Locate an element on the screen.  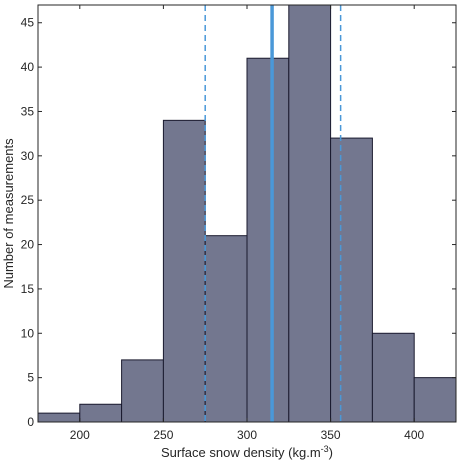
y-tick-label: 0 is located at coordinates (30, 422).